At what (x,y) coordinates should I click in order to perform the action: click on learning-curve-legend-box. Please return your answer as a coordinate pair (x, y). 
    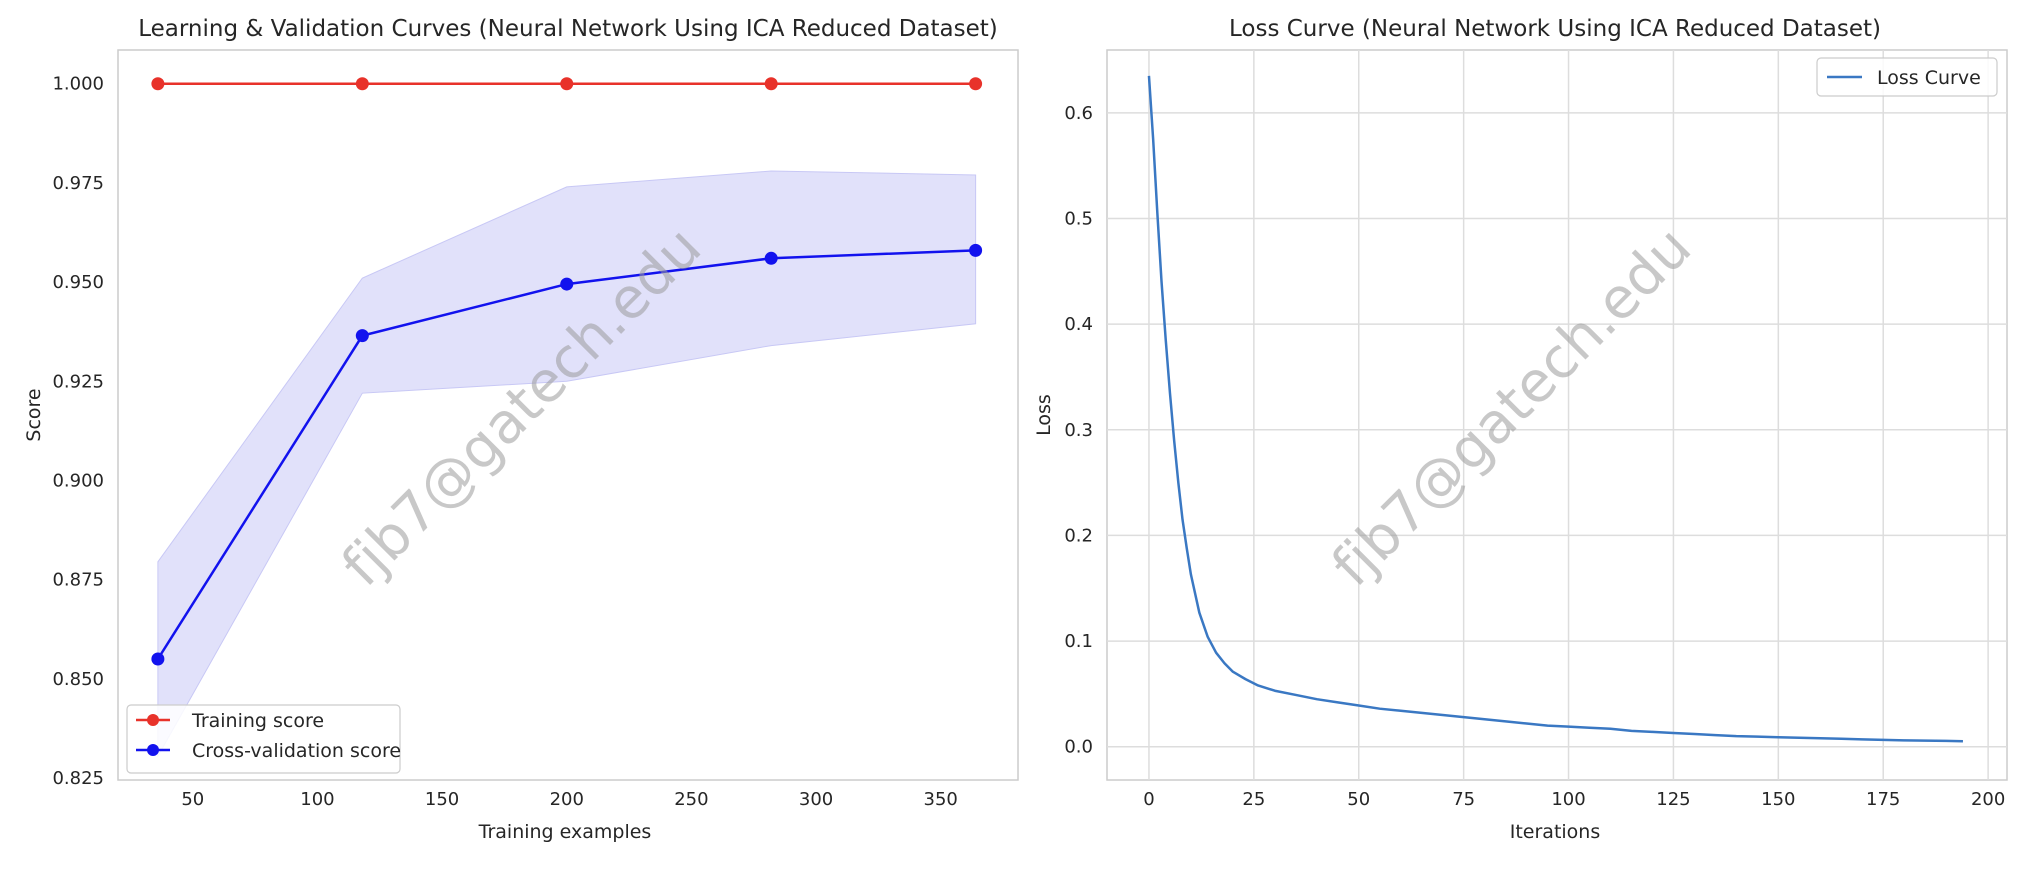
    Looking at the image, I should click on (263, 739).